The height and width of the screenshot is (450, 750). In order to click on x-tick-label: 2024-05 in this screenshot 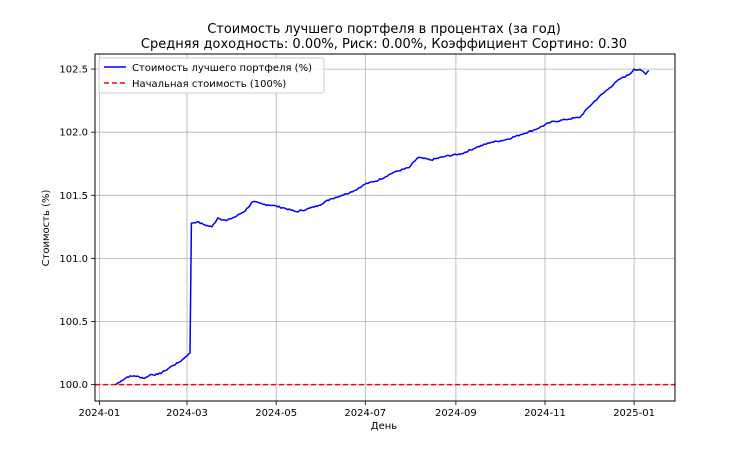, I will do `click(276, 413)`.